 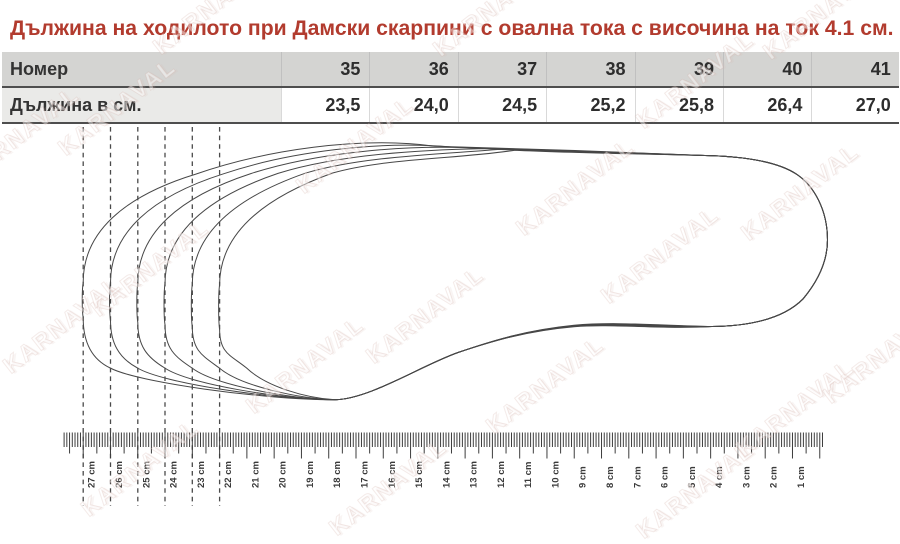 I want to click on svg-text: 1 cm, so click(x=801, y=477).